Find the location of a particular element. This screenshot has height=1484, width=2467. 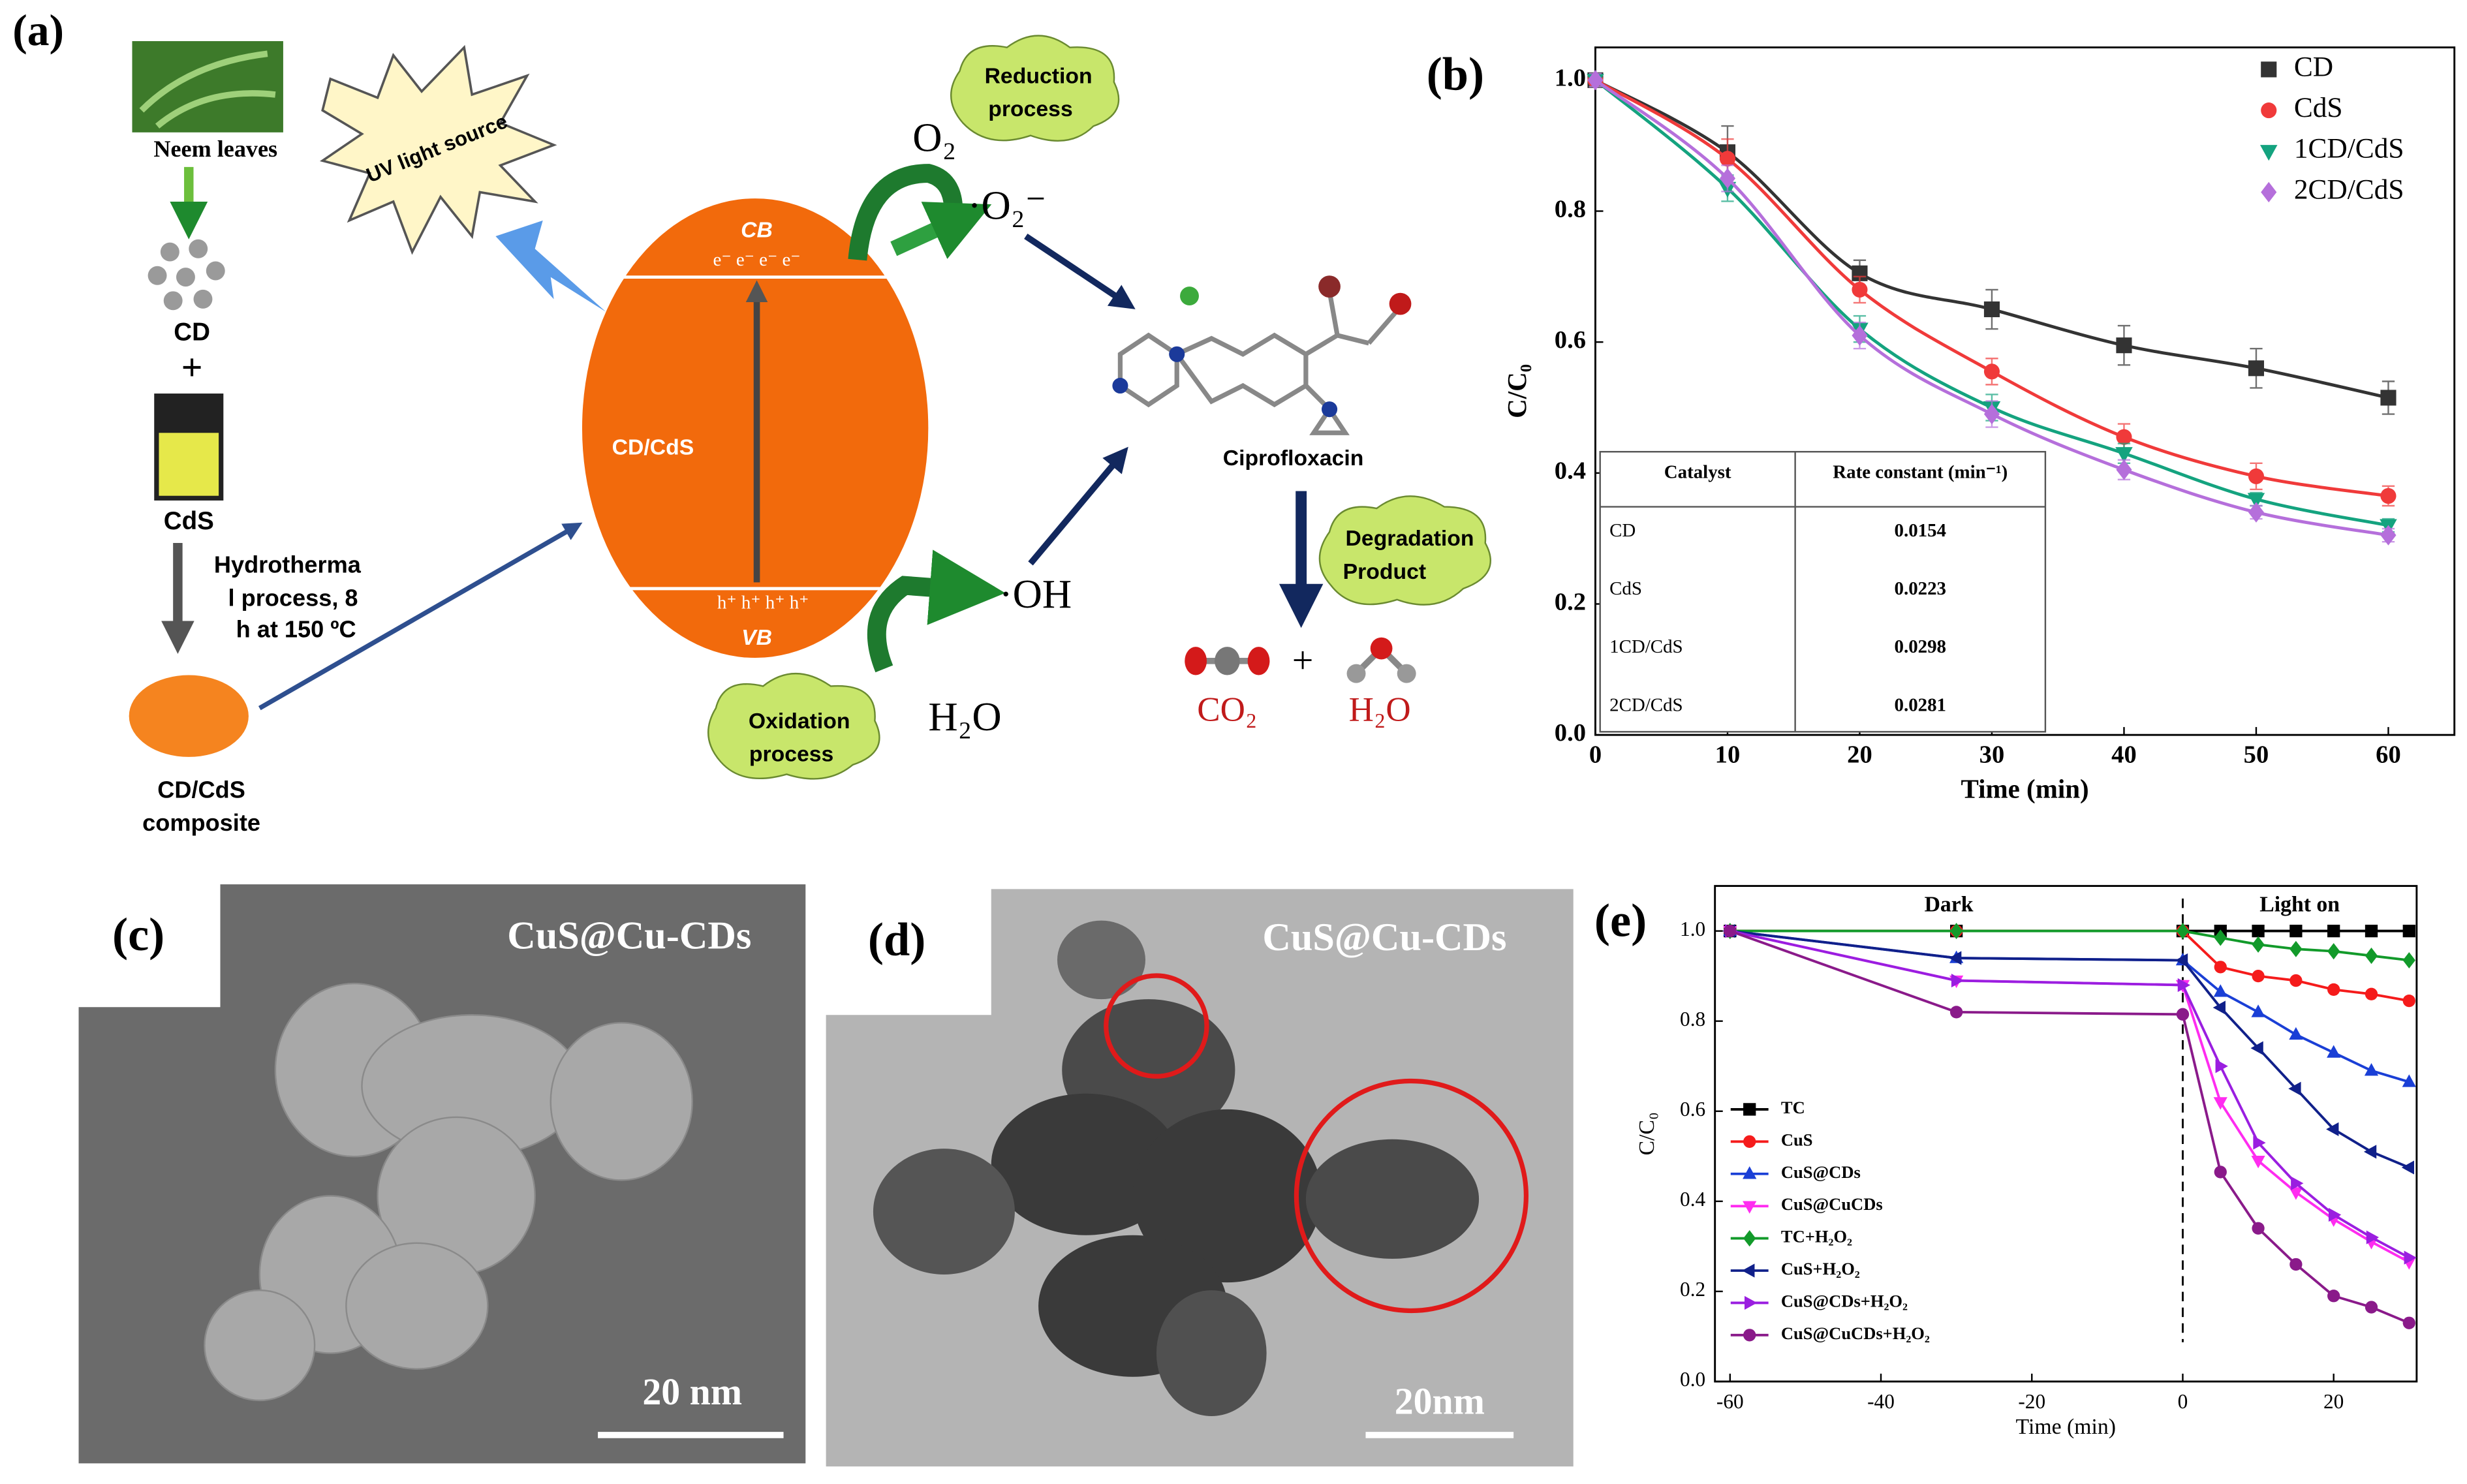

x-tick-label: 20 is located at coordinates (1859, 755).